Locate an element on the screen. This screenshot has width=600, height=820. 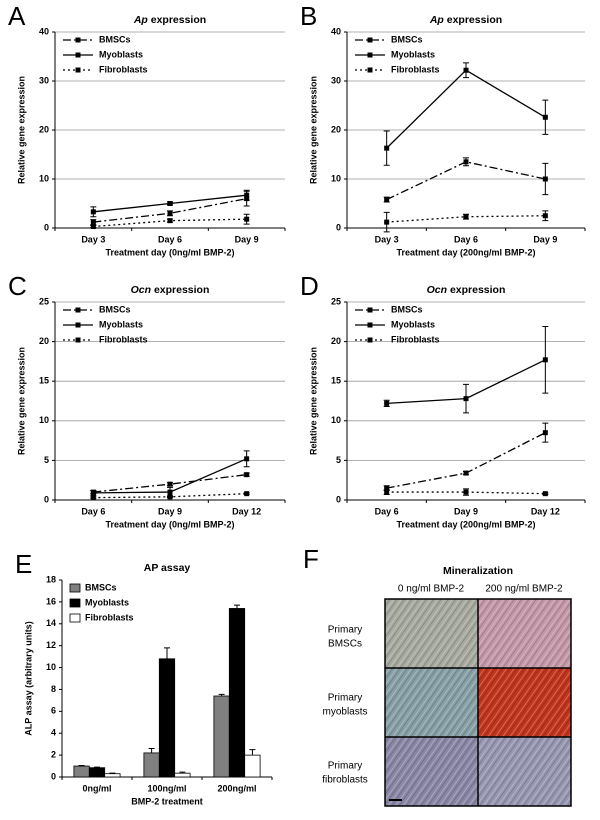
x-tick-label: 0ng/ml is located at coordinates (96, 788).